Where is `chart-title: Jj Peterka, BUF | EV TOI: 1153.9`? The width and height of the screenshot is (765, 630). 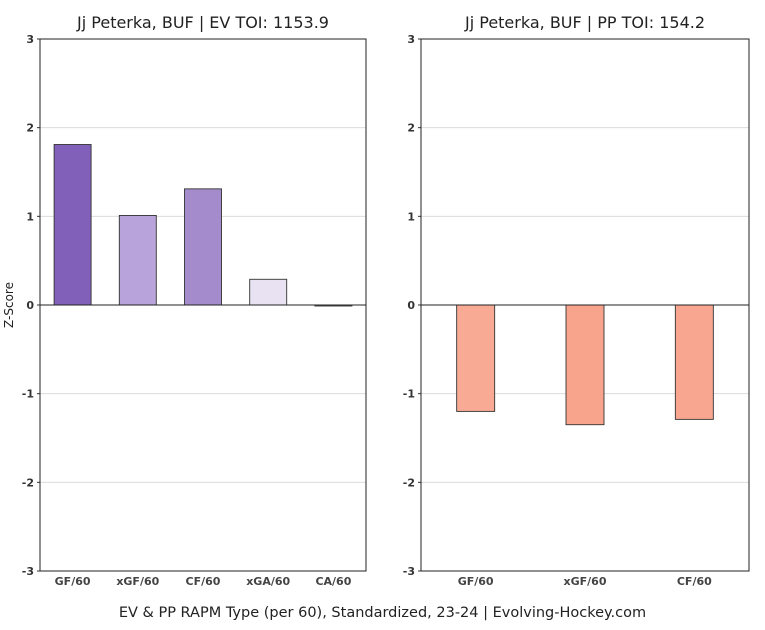
chart-title: Jj Peterka, BUF | EV TOI: 1153.9 is located at coordinates (202, 22).